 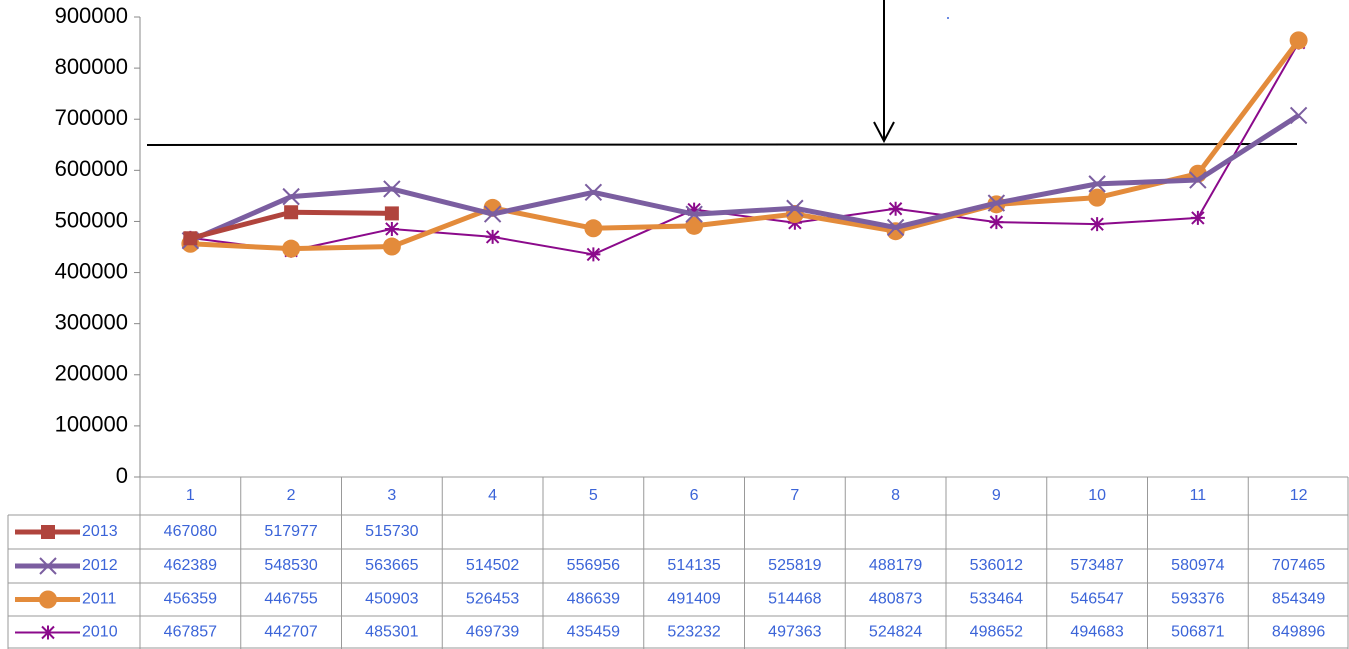 What do you see at coordinates (100, 632) in the screenshot?
I see `legend-label: 2010` at bounding box center [100, 632].